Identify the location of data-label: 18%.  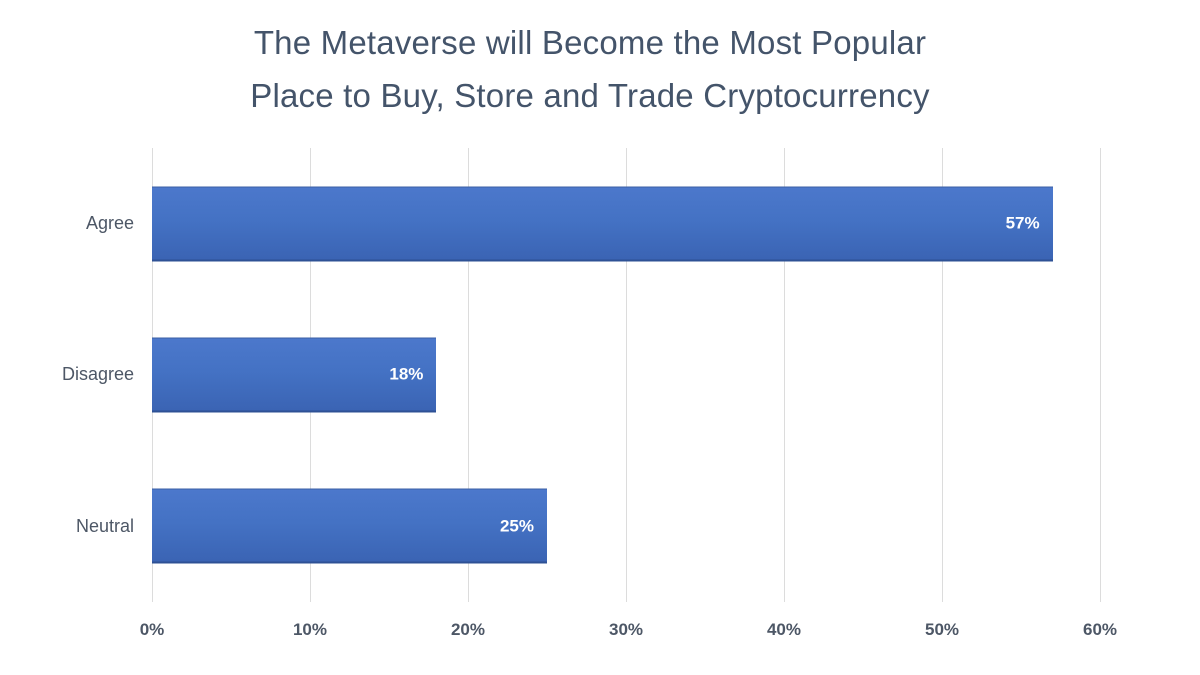
(406, 374).